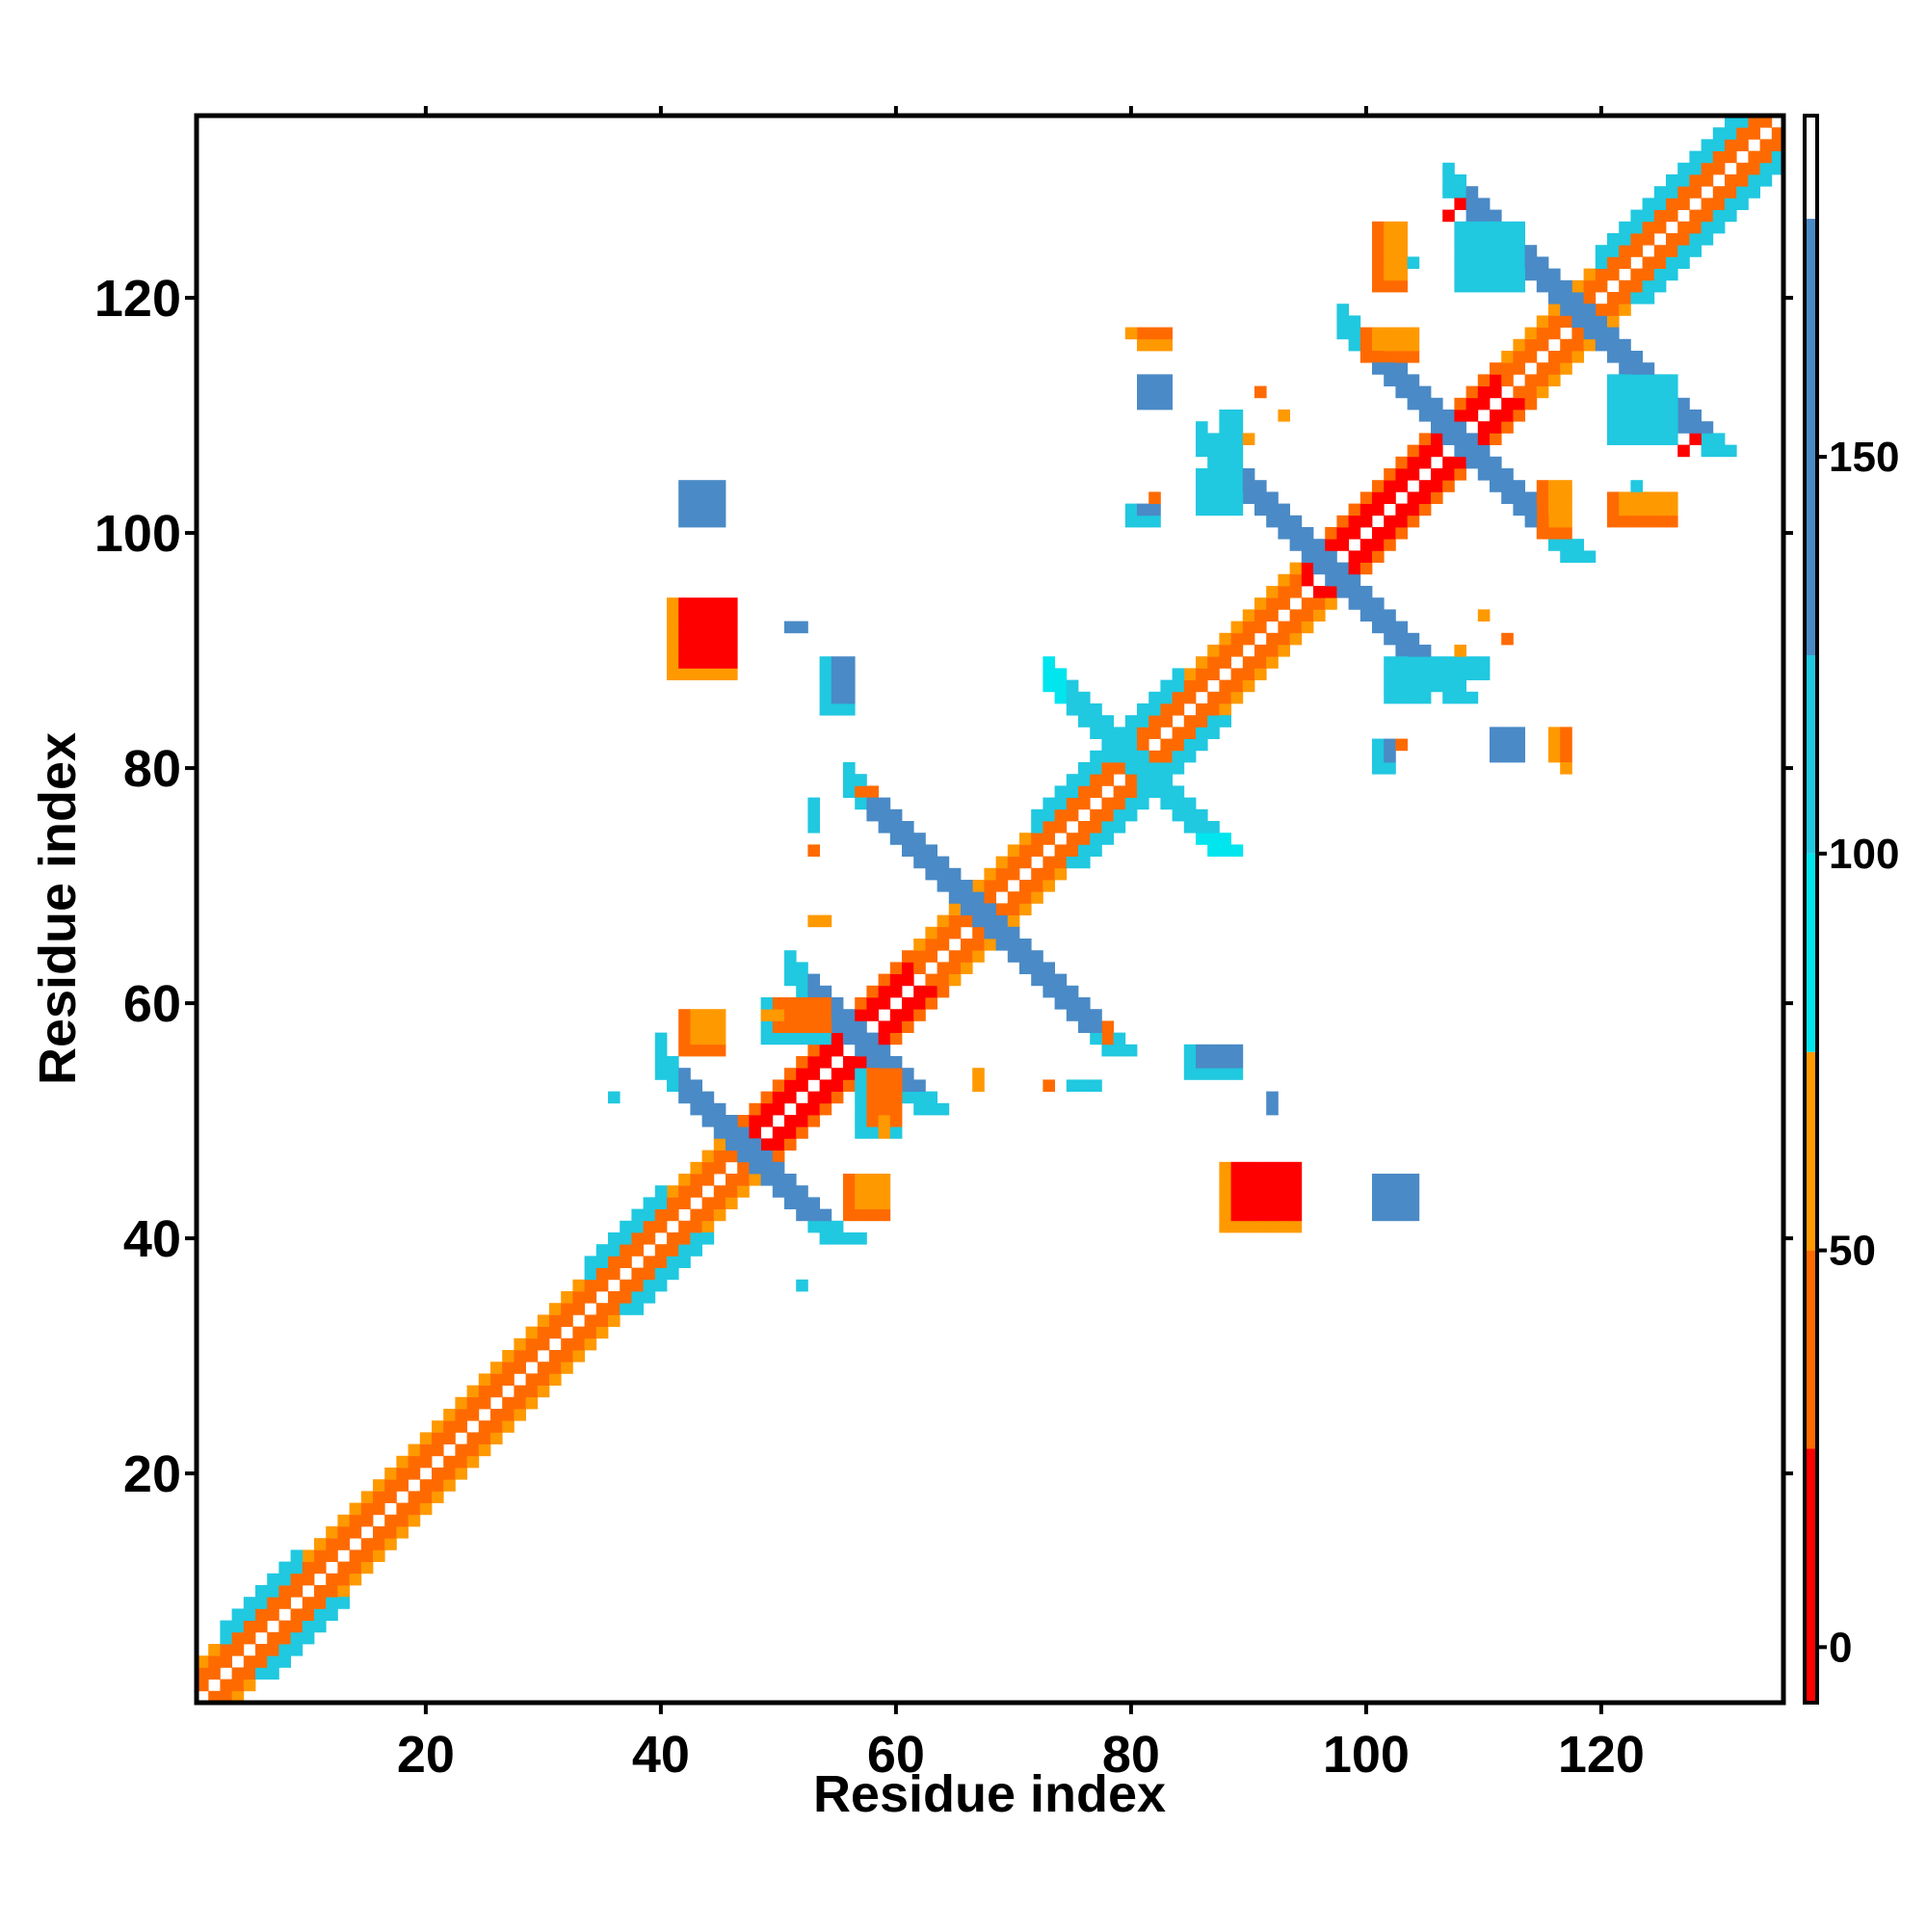  I want to click on colorbar-band, so click(1811, 952).